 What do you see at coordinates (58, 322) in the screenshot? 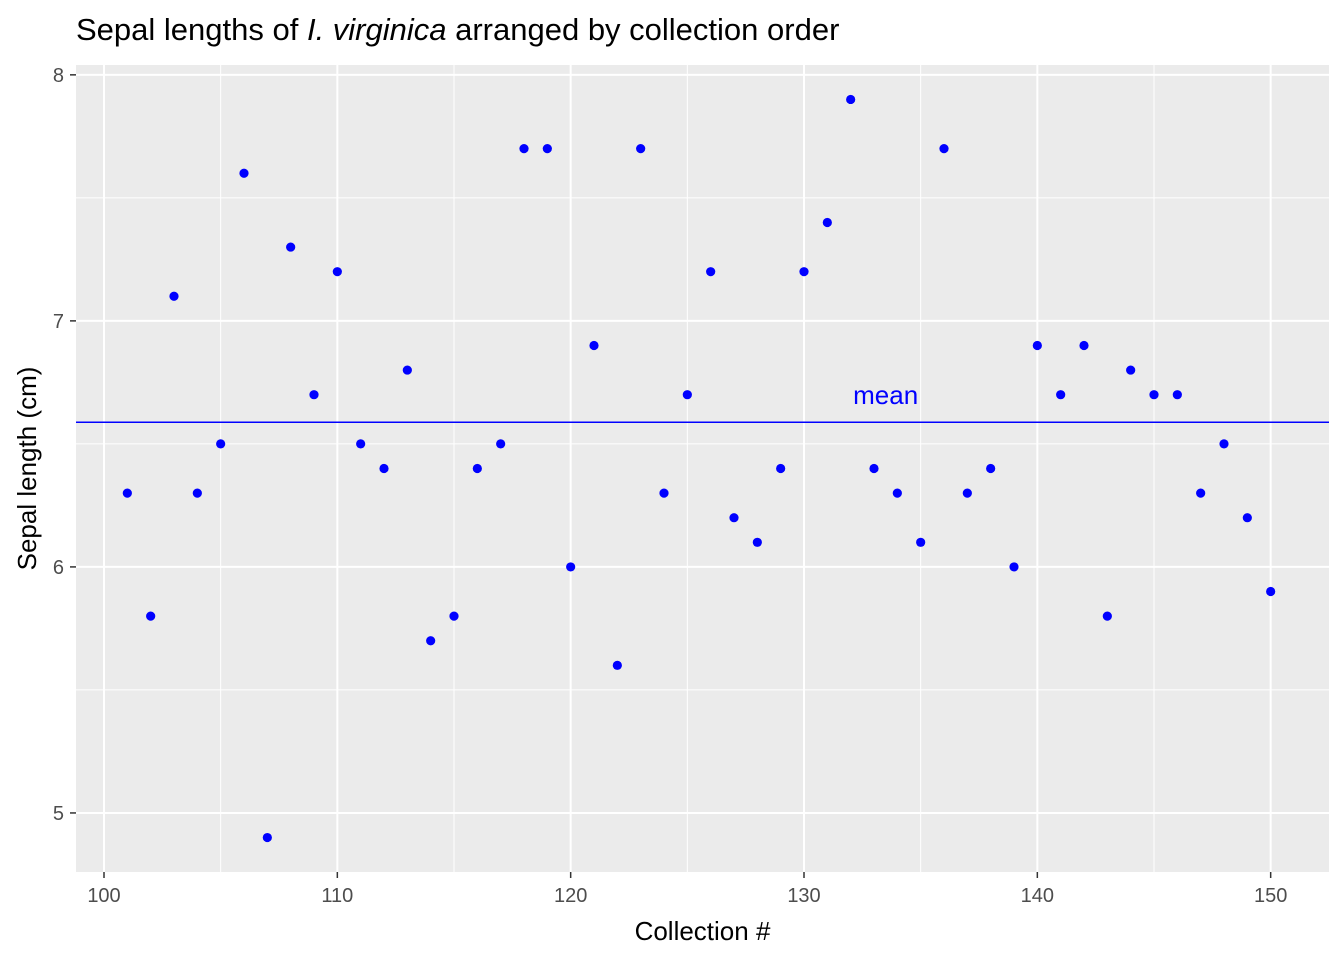
I see `y-tick-label: 7` at bounding box center [58, 322].